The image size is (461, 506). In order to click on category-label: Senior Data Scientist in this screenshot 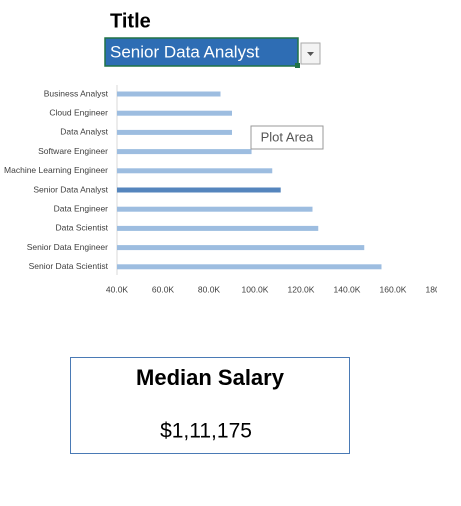, I will do `click(69, 266)`.